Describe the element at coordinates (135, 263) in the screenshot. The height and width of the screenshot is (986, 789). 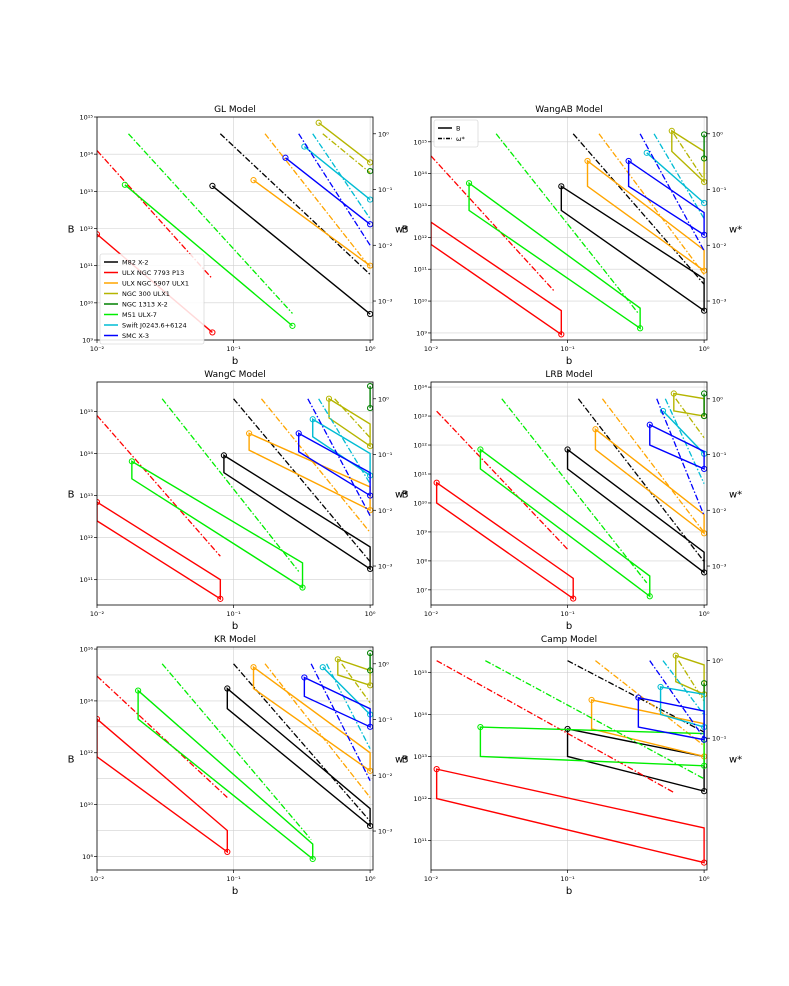
I see `legend-entry: M82 X-2` at that location.